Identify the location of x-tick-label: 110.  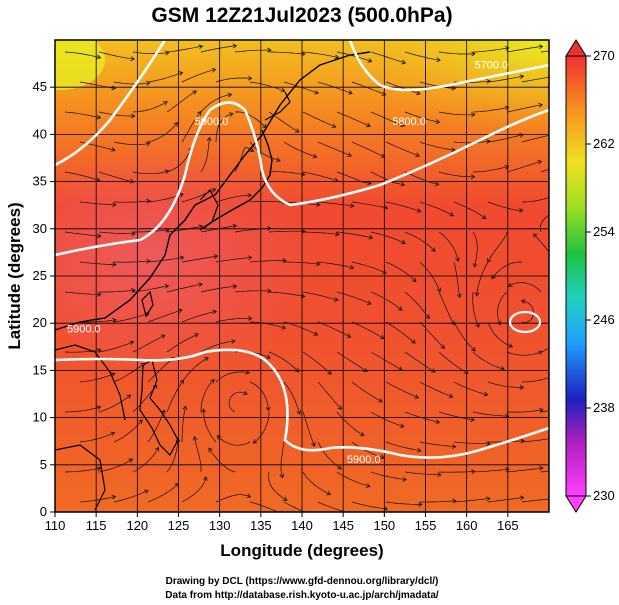
(55, 525).